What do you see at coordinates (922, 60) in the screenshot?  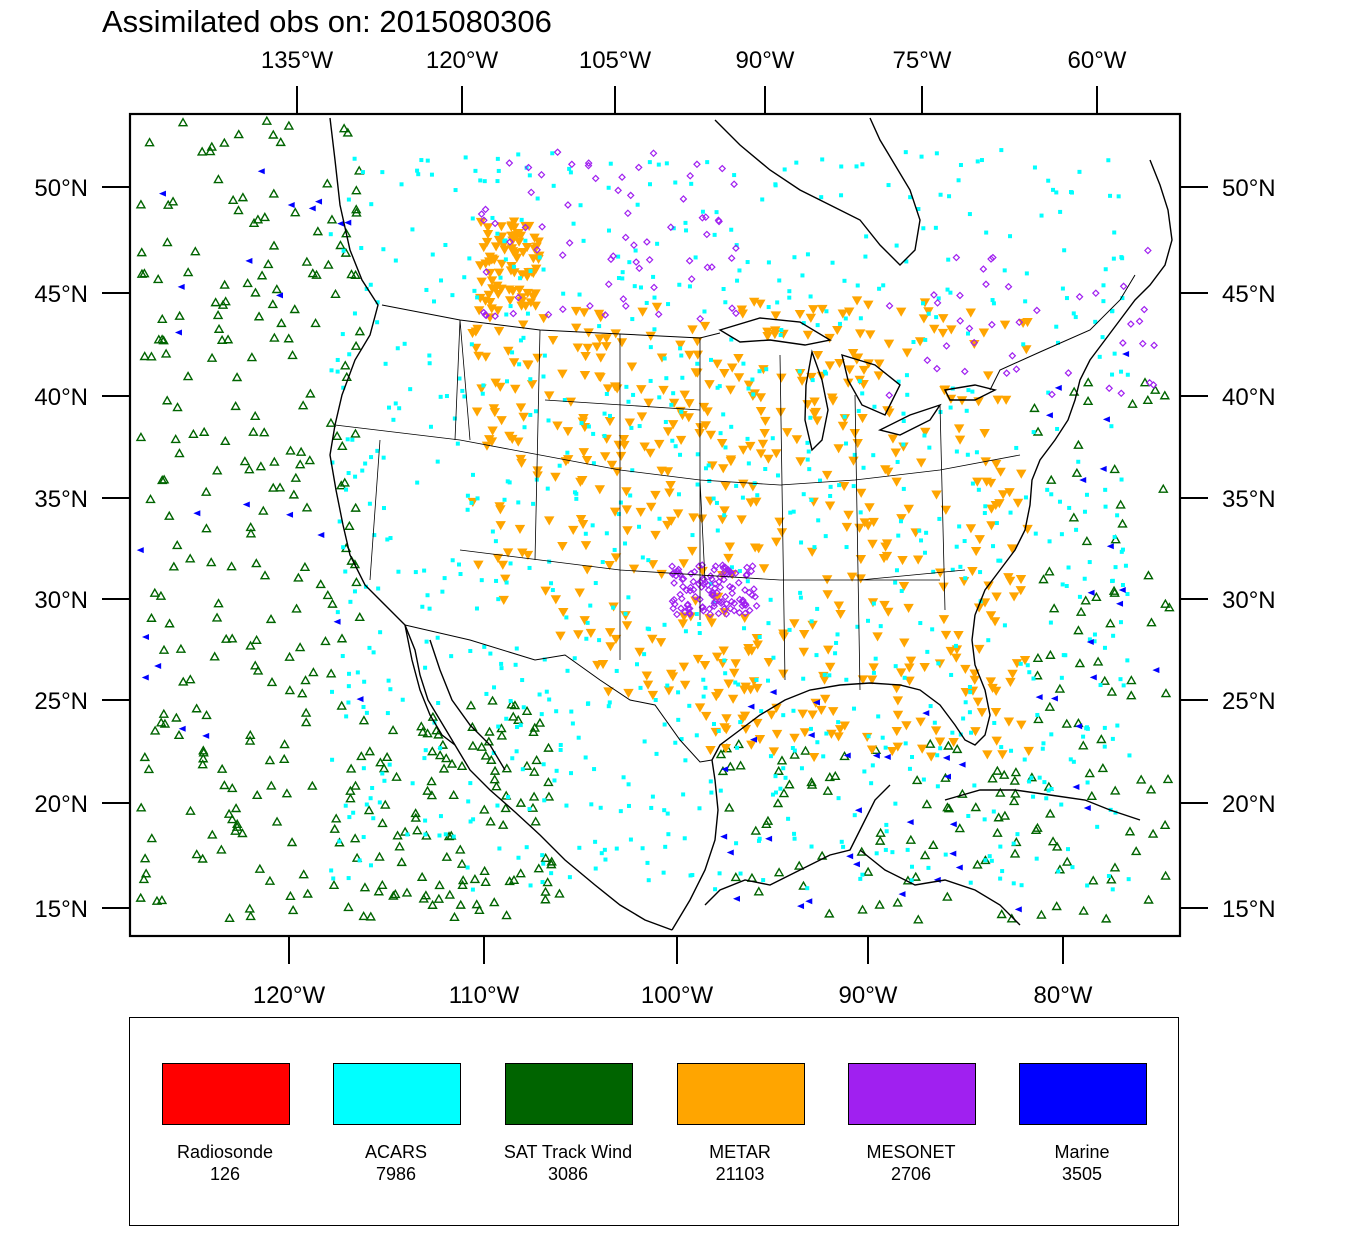 I see `top-lon-label: 75°W` at bounding box center [922, 60].